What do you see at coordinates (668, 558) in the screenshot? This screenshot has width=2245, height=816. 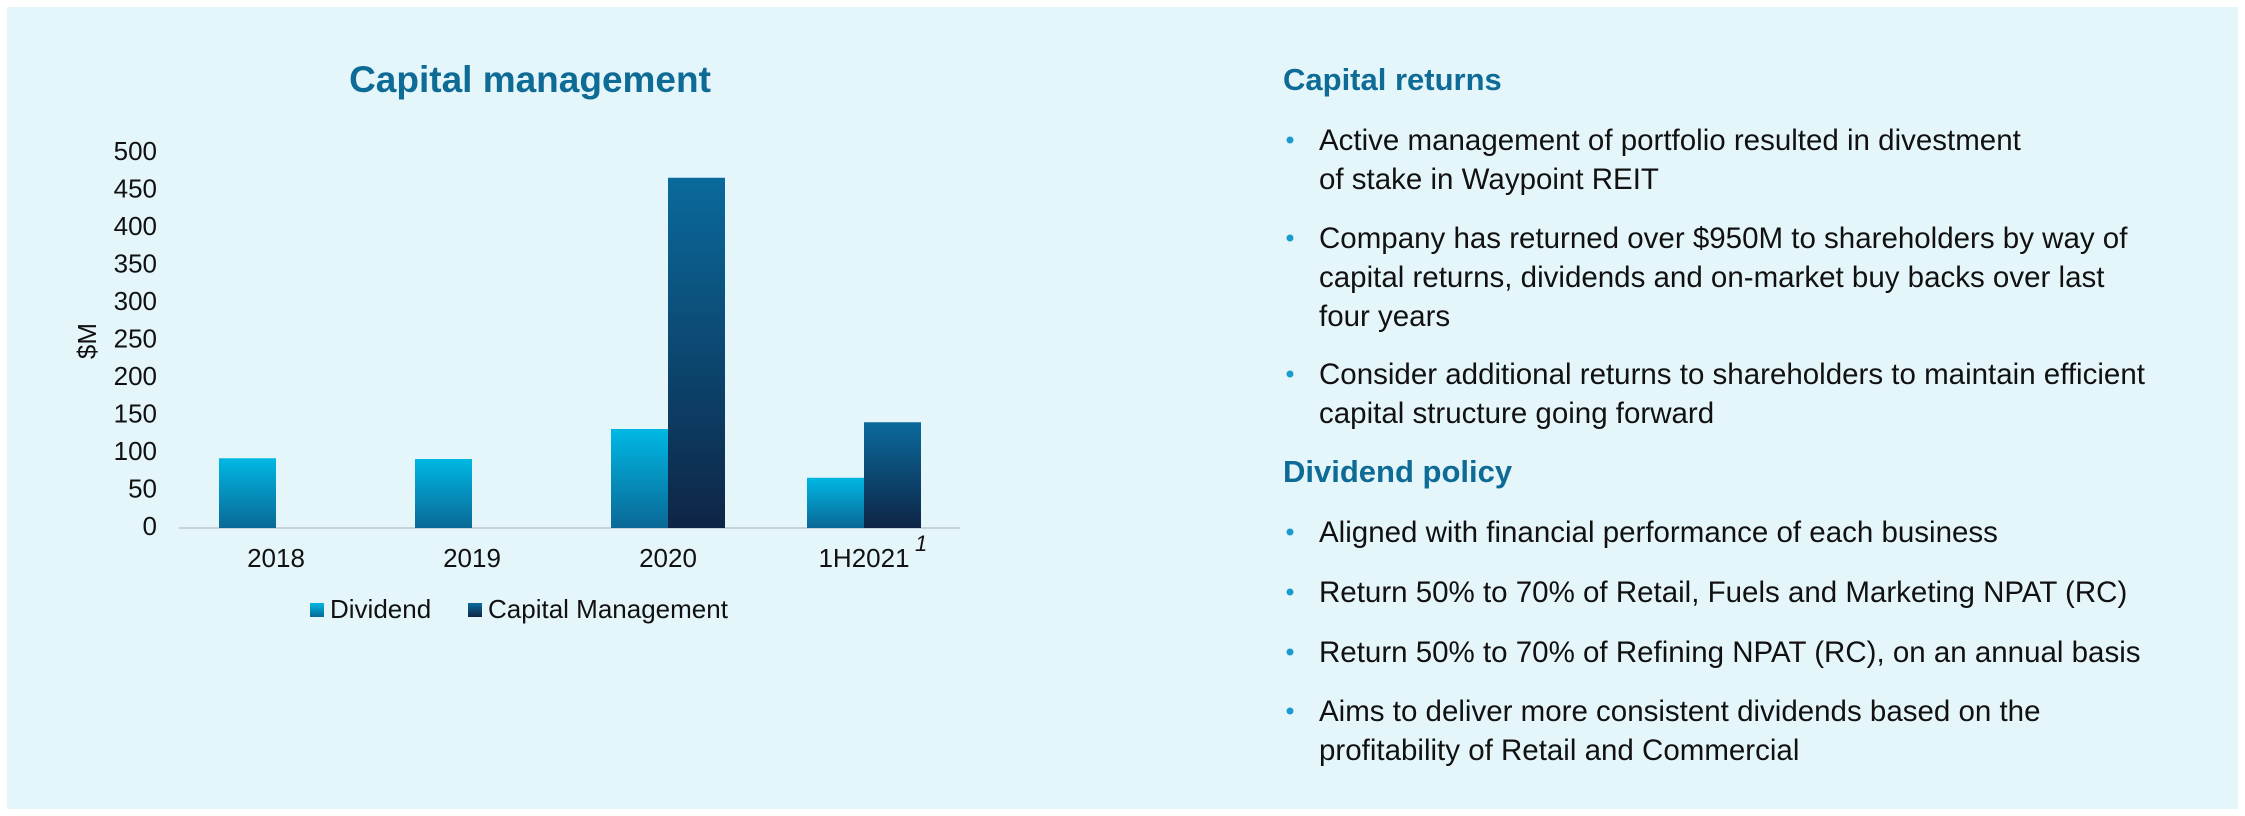 I see `x-tick-label: 2020` at bounding box center [668, 558].